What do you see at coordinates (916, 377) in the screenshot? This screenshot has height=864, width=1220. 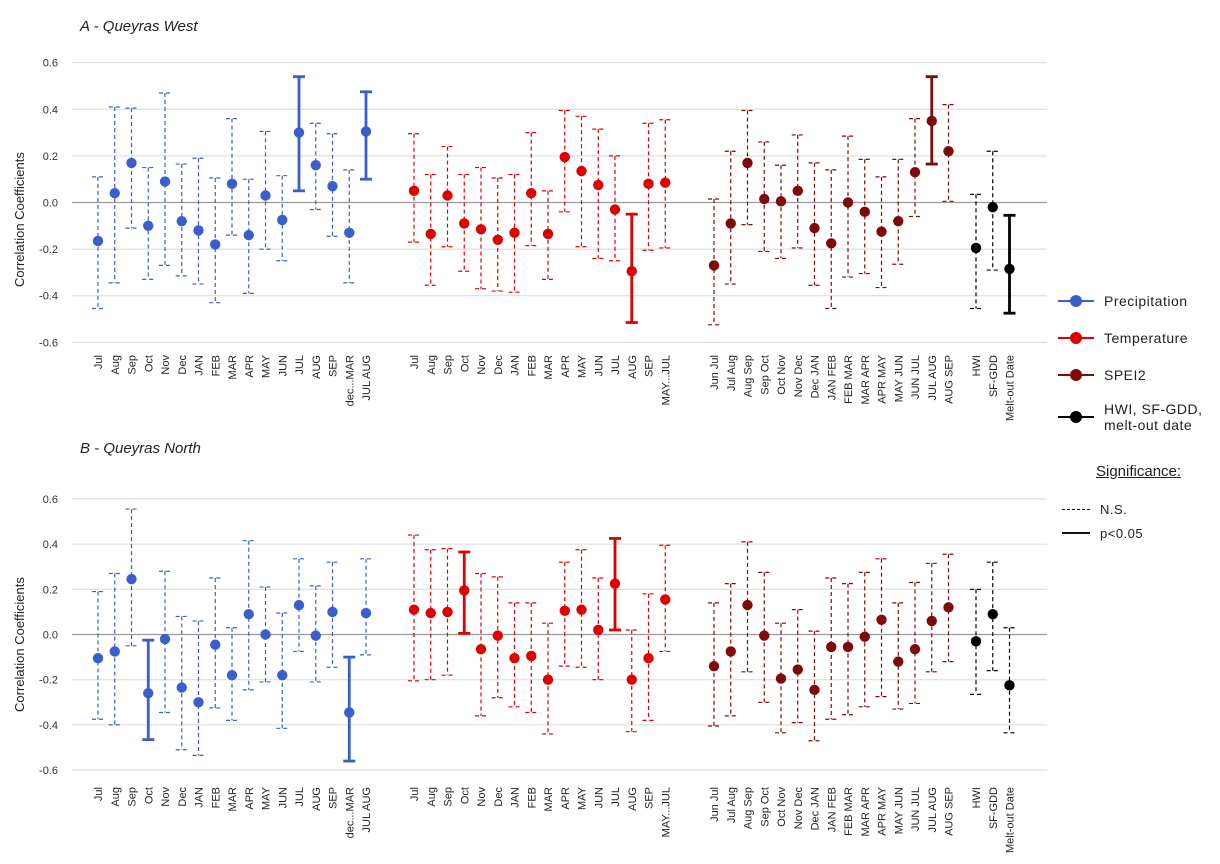 I see `panel-a-x-tick-label: JUN JUL` at bounding box center [916, 377].